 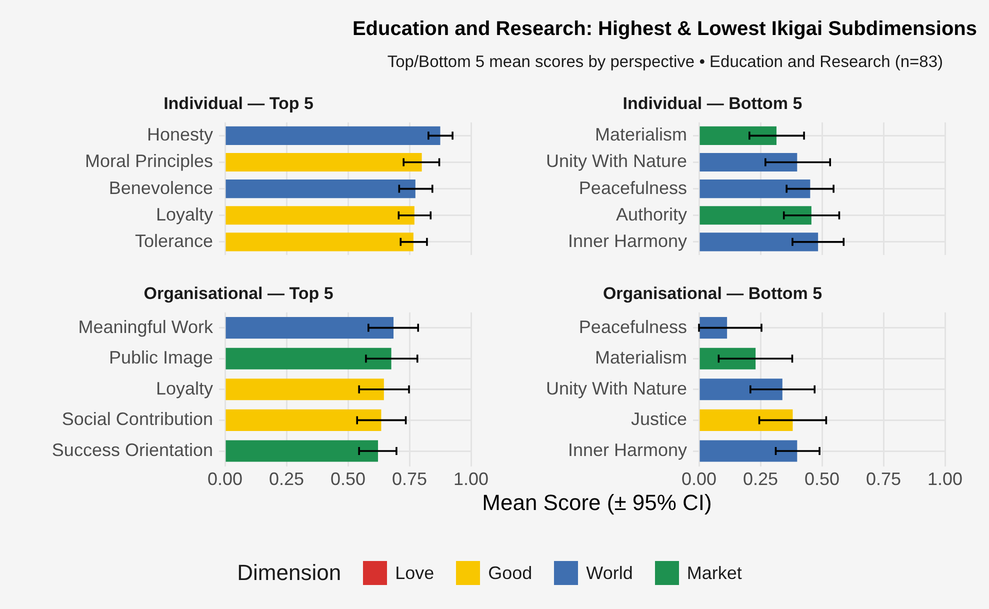 What do you see at coordinates (132, 450) in the screenshot?
I see `y-tick-label: Success Orientation` at bounding box center [132, 450].